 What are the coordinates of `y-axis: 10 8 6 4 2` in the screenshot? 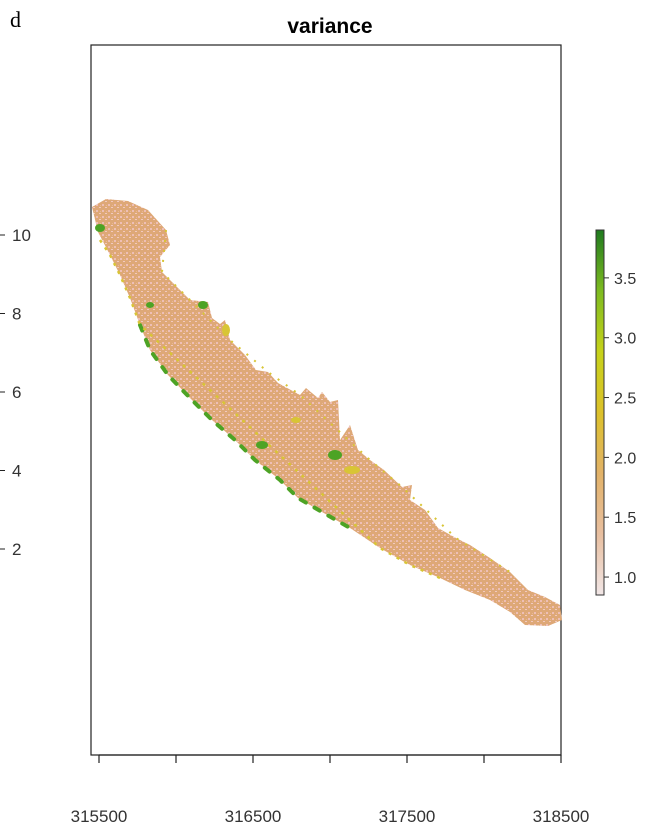 It's located at (15, 392).